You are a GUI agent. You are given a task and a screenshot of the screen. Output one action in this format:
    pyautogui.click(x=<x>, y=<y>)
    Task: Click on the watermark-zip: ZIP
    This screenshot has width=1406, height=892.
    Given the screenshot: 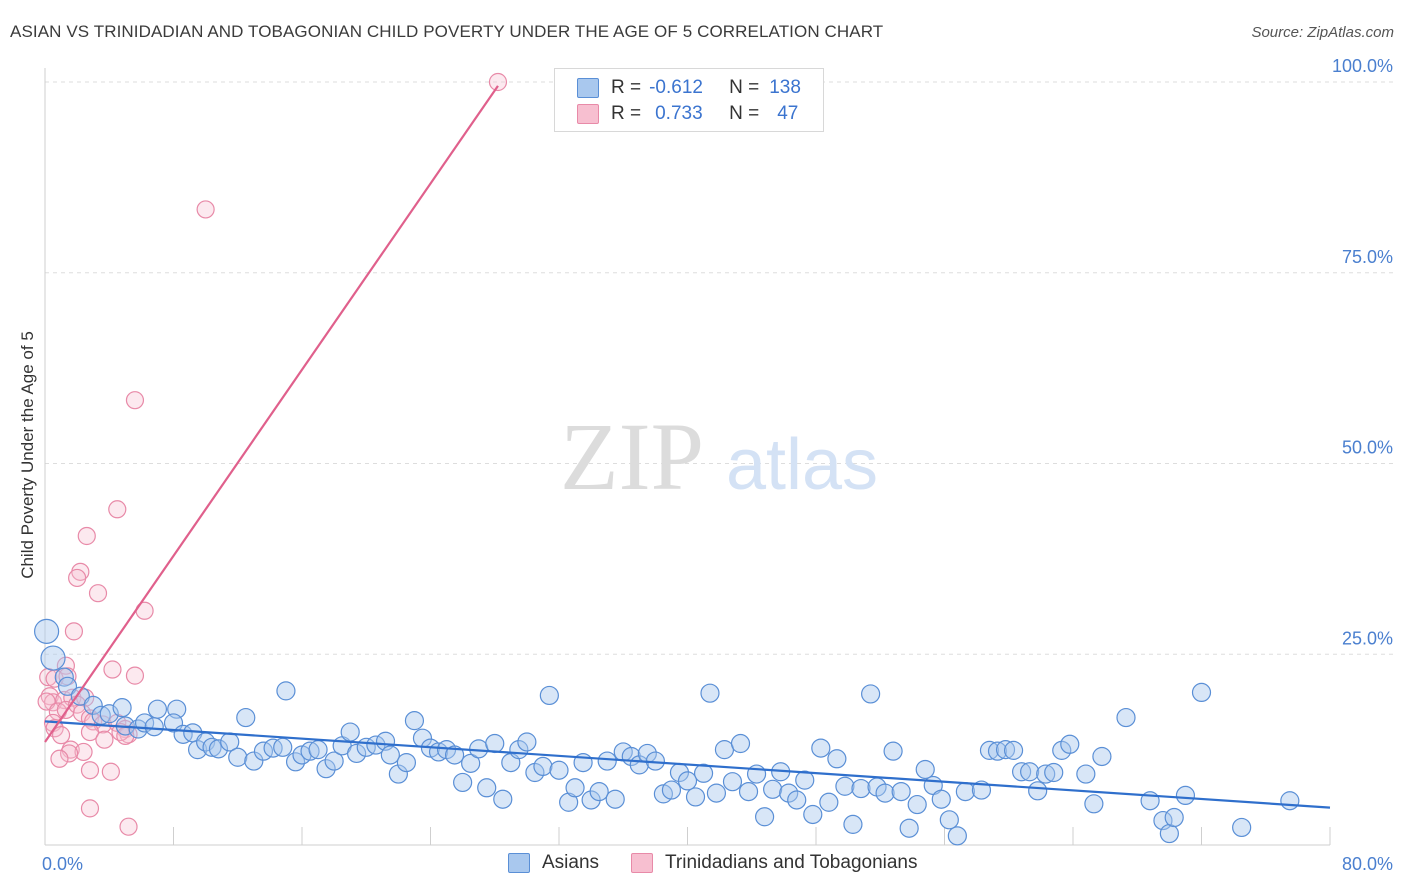 What is the action you would take?
    pyautogui.click(x=632, y=456)
    